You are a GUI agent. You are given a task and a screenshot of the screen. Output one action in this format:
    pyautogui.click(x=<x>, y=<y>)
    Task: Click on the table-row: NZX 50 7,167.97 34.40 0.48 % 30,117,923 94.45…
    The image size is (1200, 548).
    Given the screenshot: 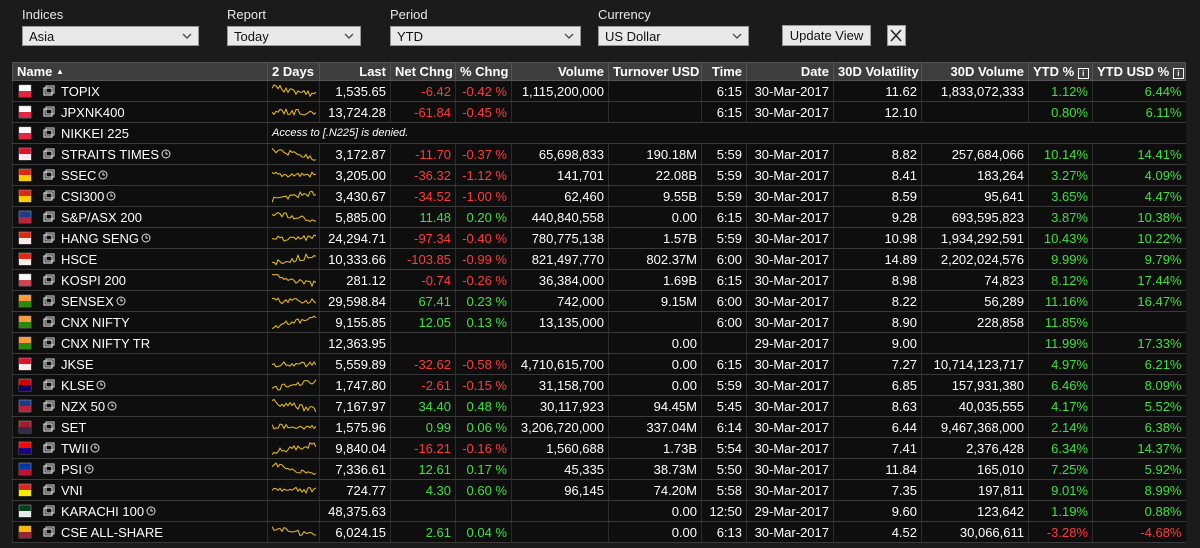 What is the action you would take?
    pyautogui.click(x=599, y=406)
    